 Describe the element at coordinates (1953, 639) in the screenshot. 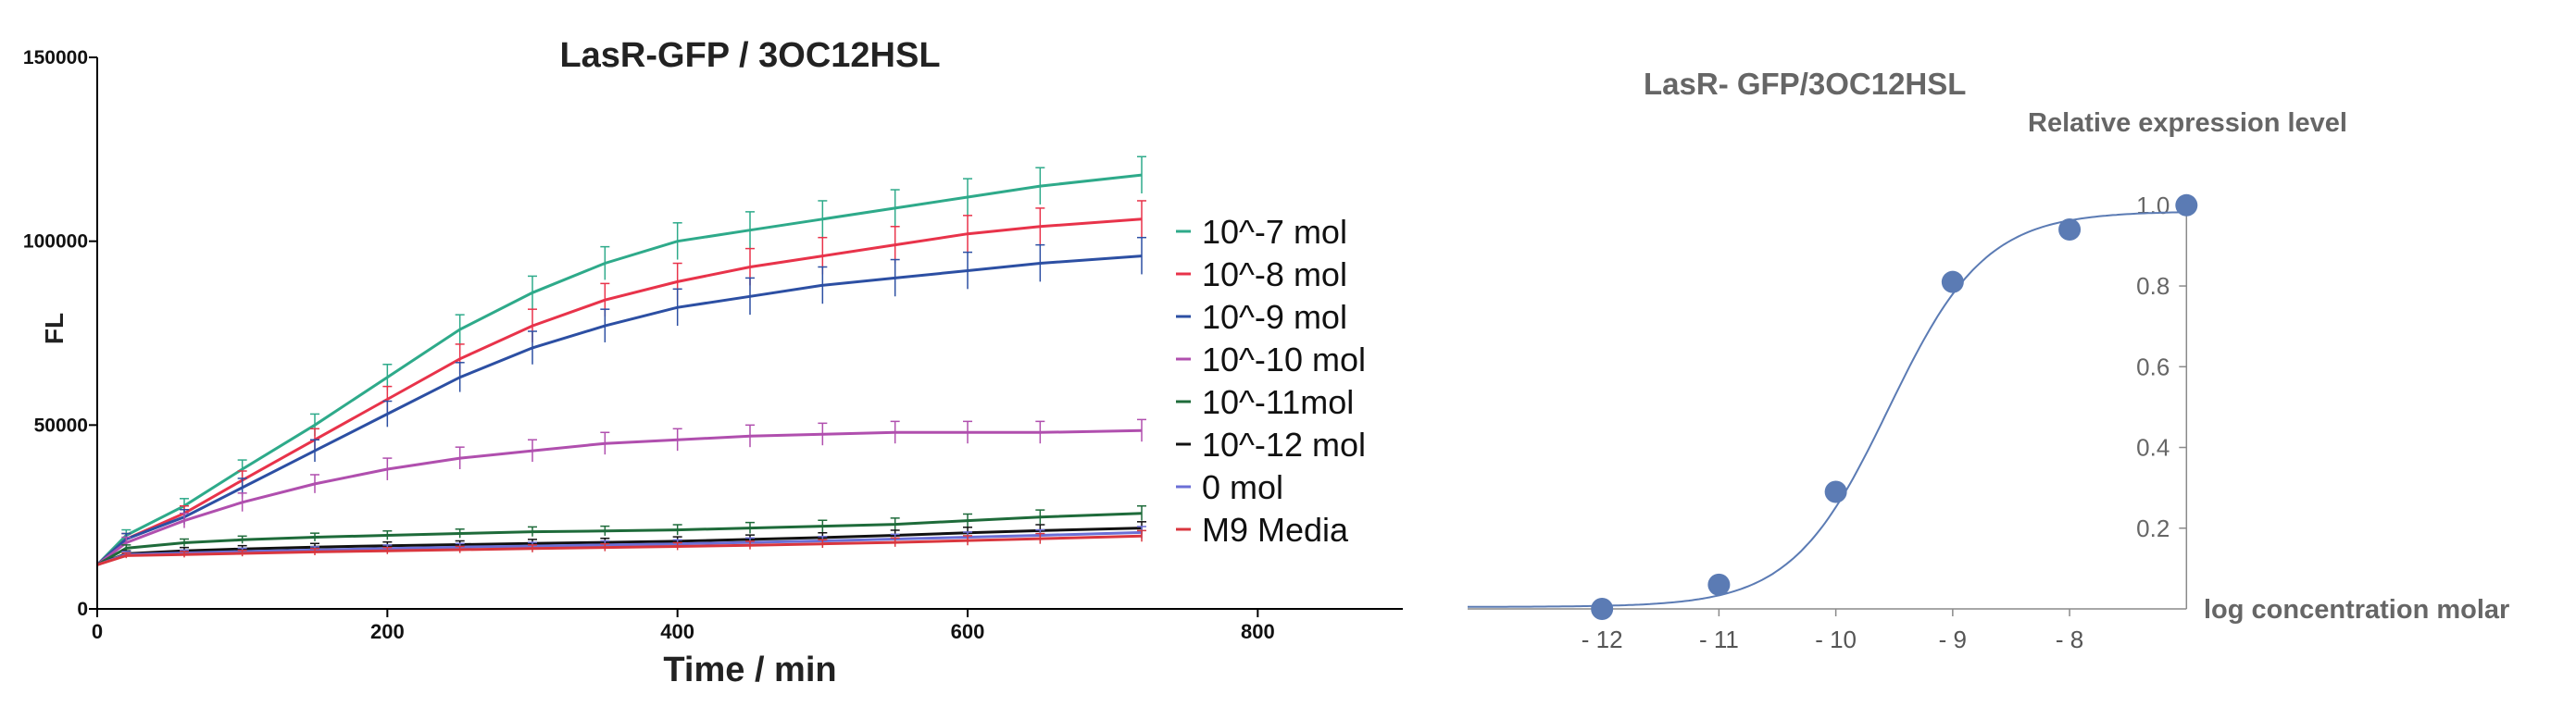

I see `x-tick-label: - 9` at that location.